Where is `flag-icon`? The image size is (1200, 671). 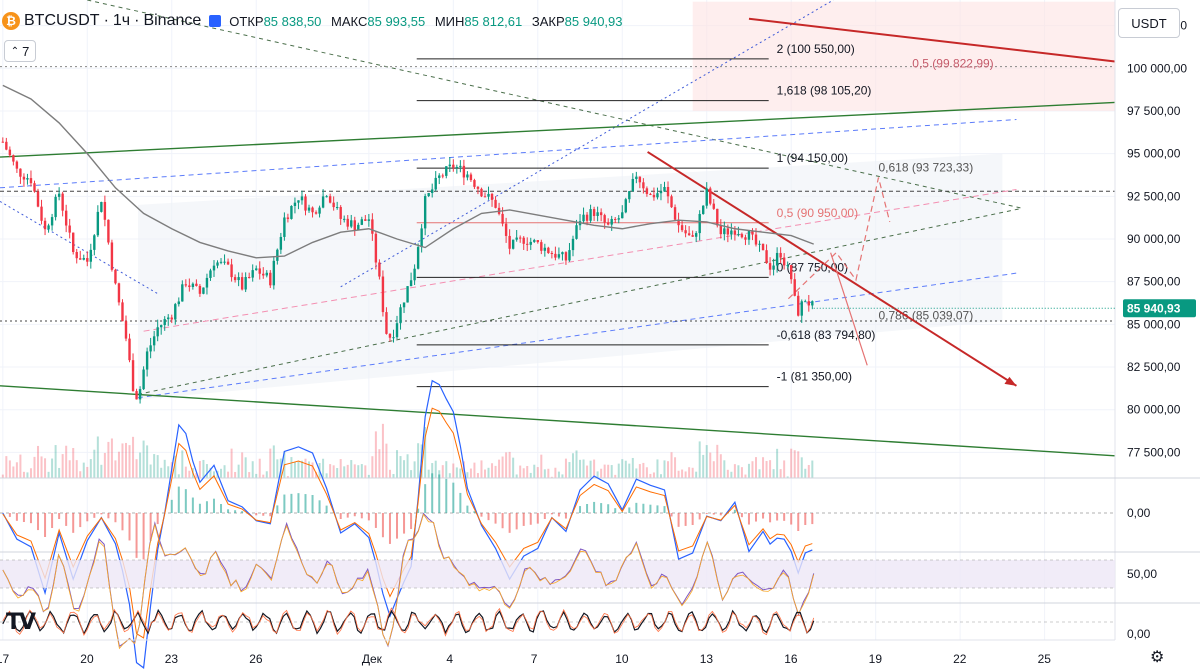 flag-icon is located at coordinates (215, 21).